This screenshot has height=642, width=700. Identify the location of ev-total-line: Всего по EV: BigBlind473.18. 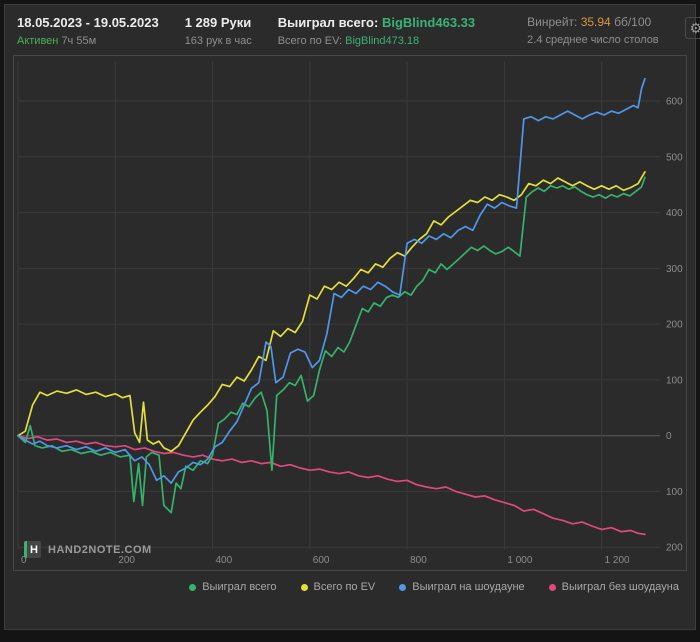
(376, 41).